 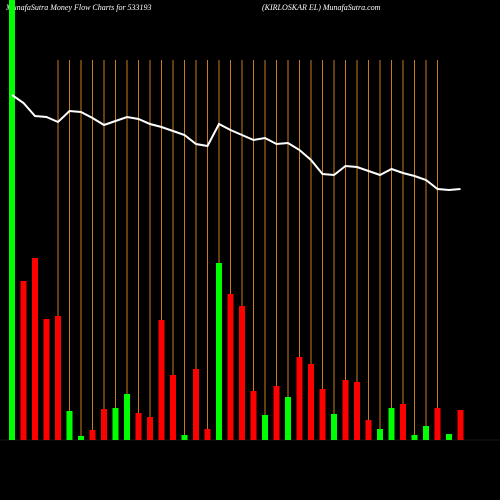 I want to click on chart-title: MunafaSutra Money Flow Charts for 533193, so click(x=78, y=7).